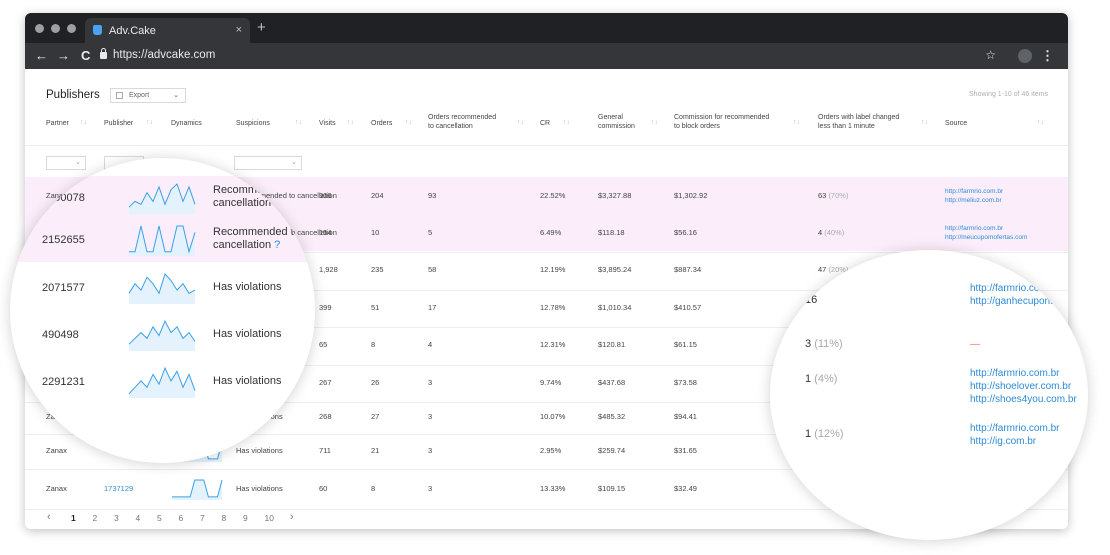 This screenshot has width=1110, height=555. Describe the element at coordinates (253, 123) in the screenshot. I see `col-suspicions: Suspicions` at that location.